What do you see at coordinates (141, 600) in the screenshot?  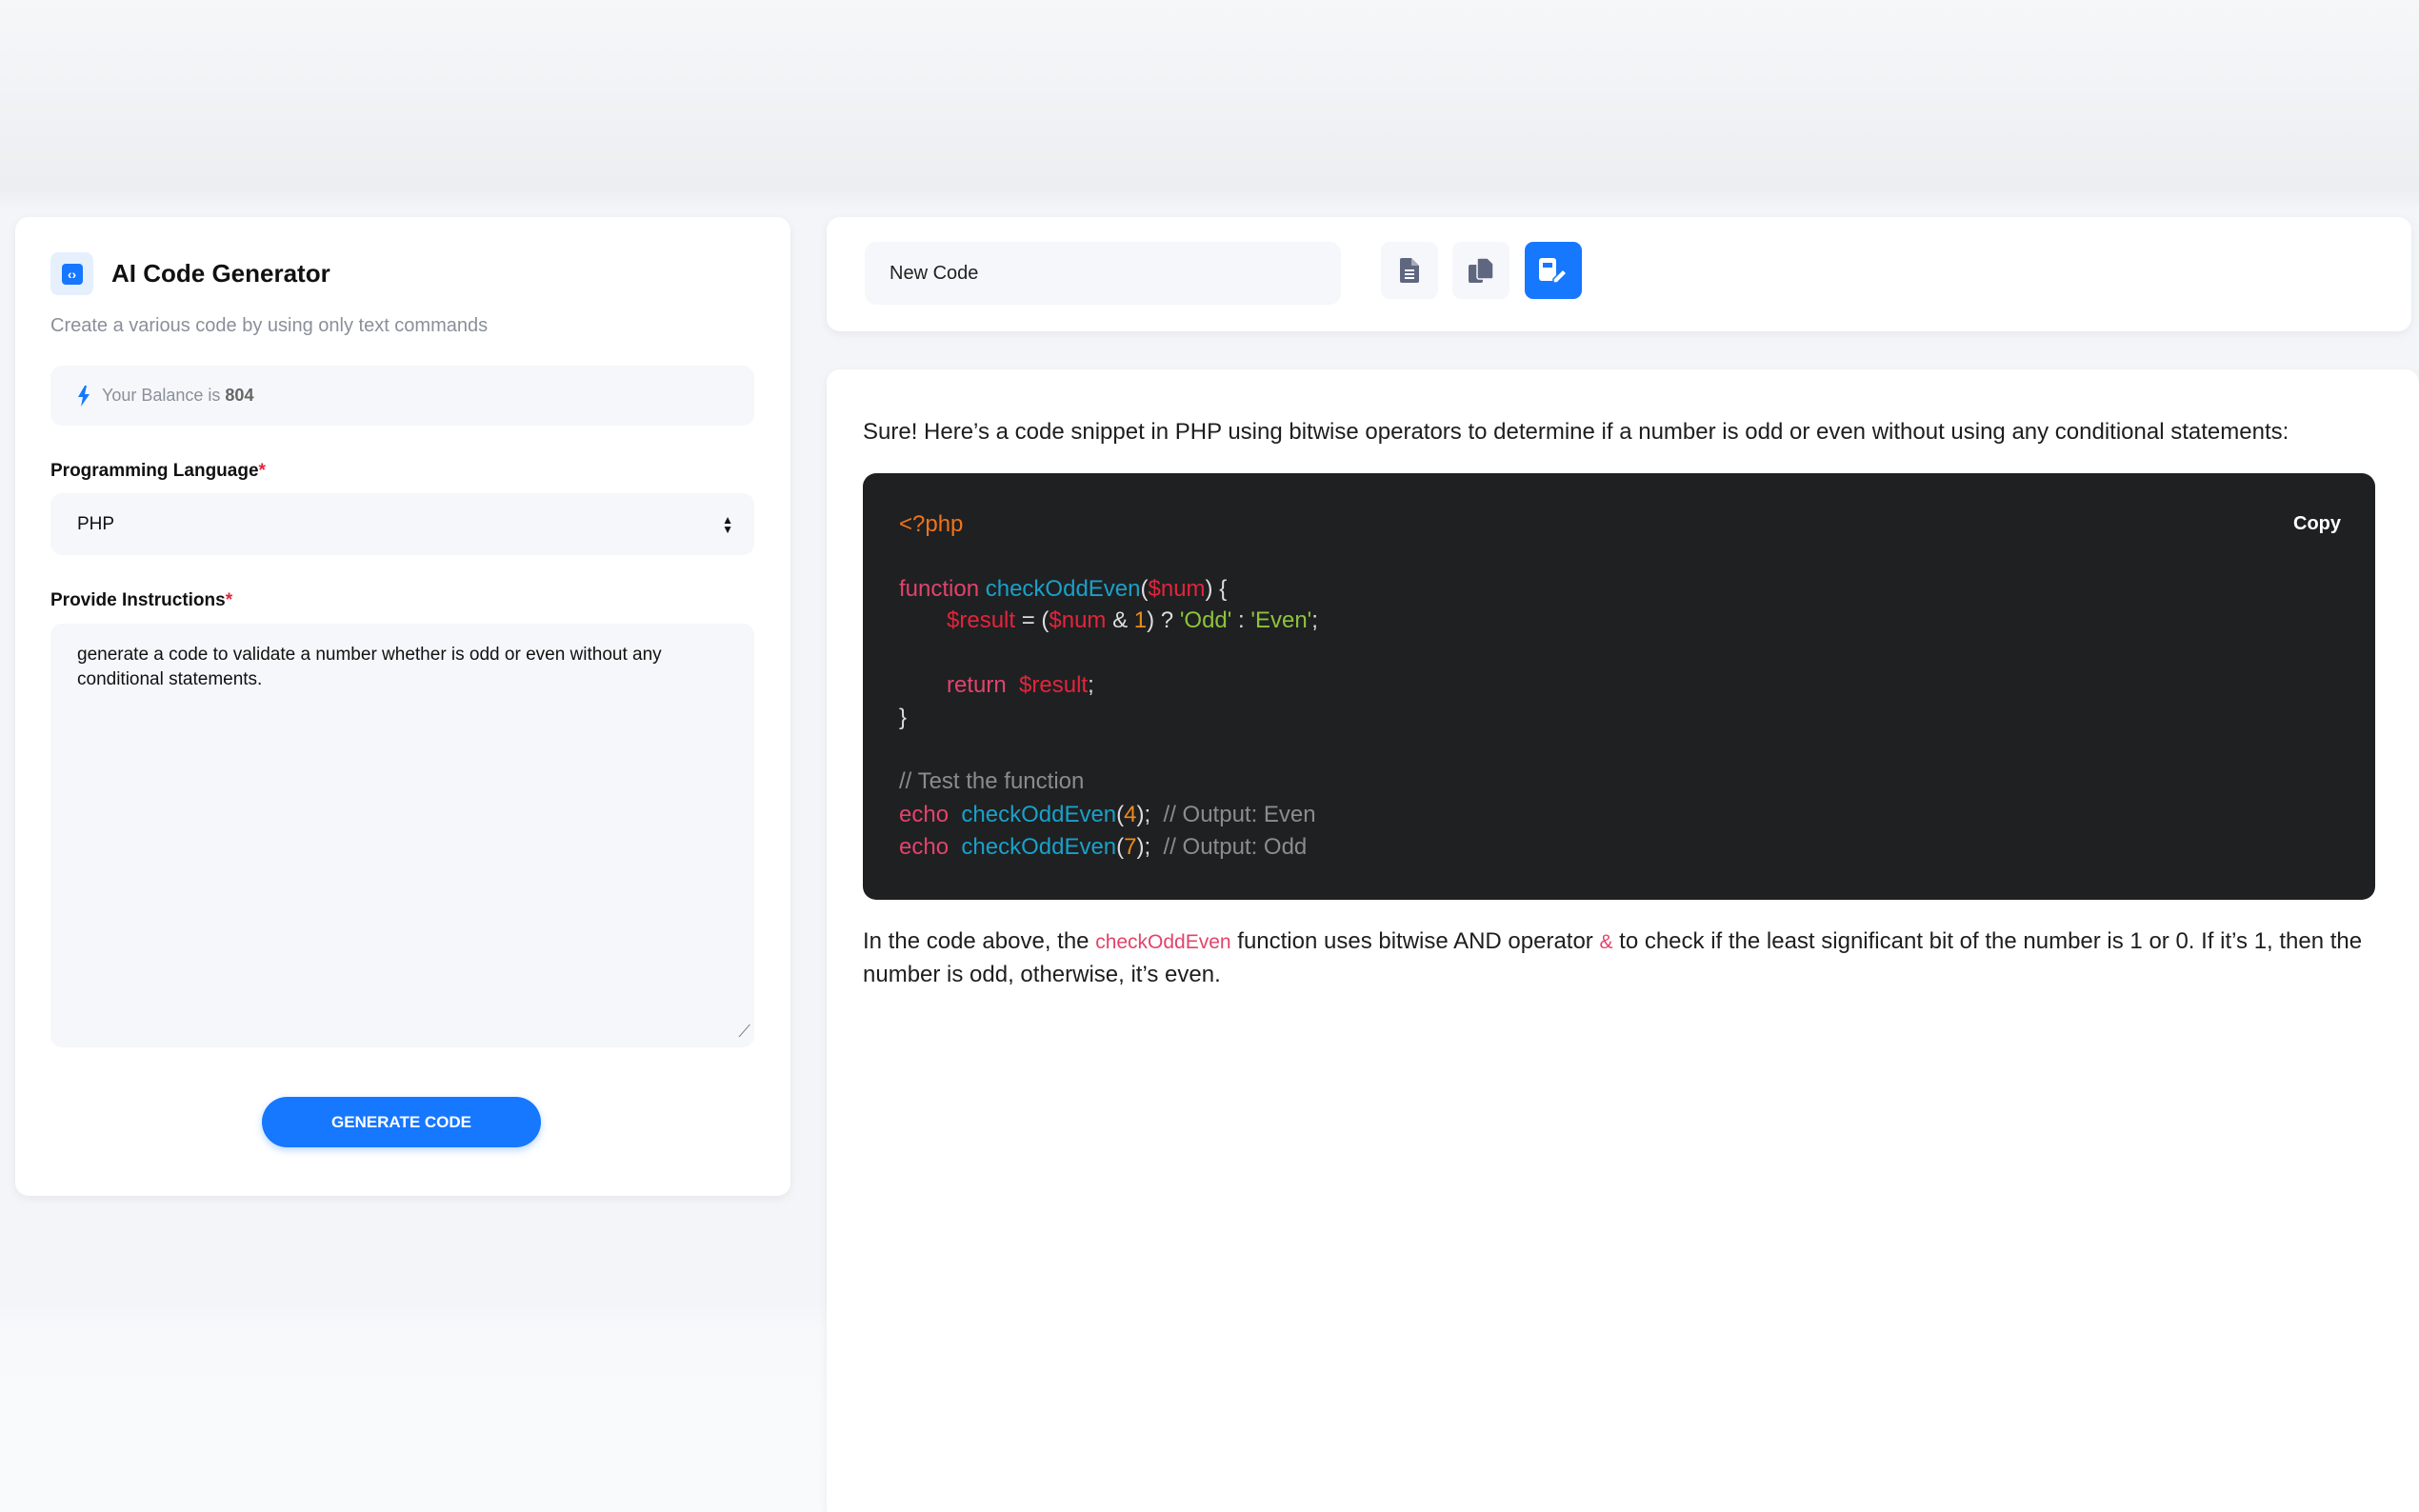 I see `instructions-label: Provide Instructions*` at bounding box center [141, 600].